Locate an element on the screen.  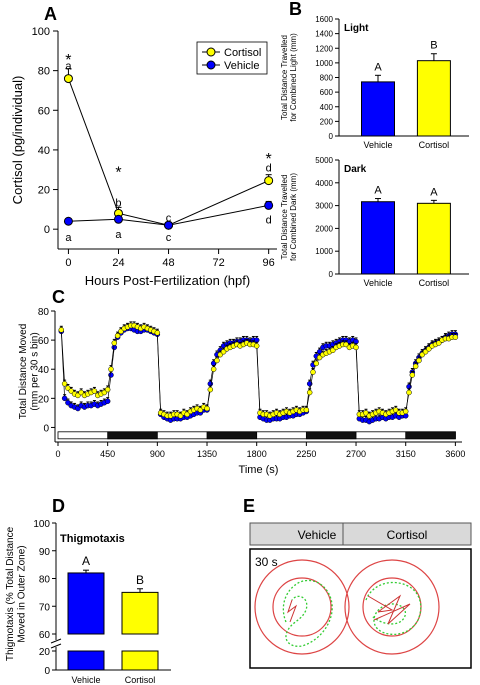
panel-d-bar-base-cortisol is located at coordinates (140, 660).